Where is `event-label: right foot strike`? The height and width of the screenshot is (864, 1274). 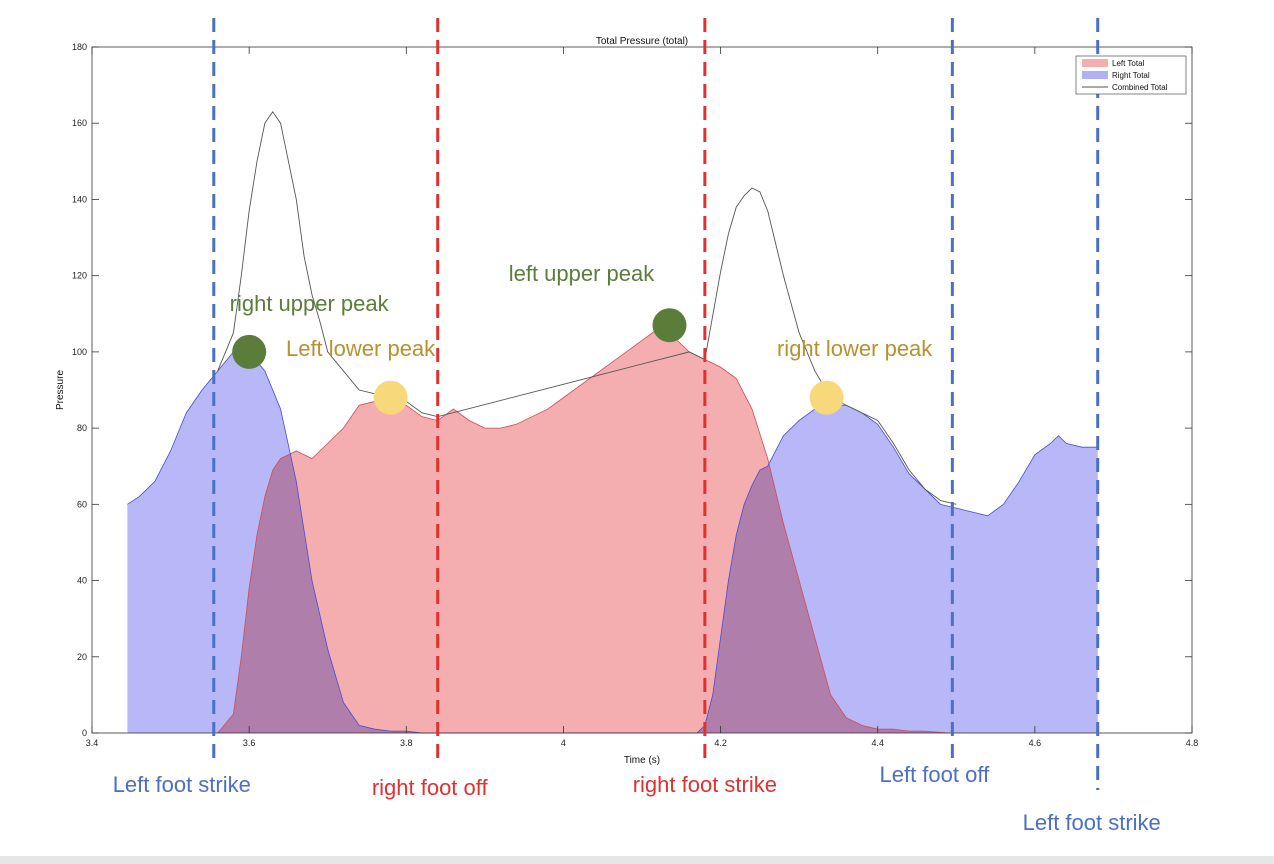 event-label: right foot strike is located at coordinates (705, 784).